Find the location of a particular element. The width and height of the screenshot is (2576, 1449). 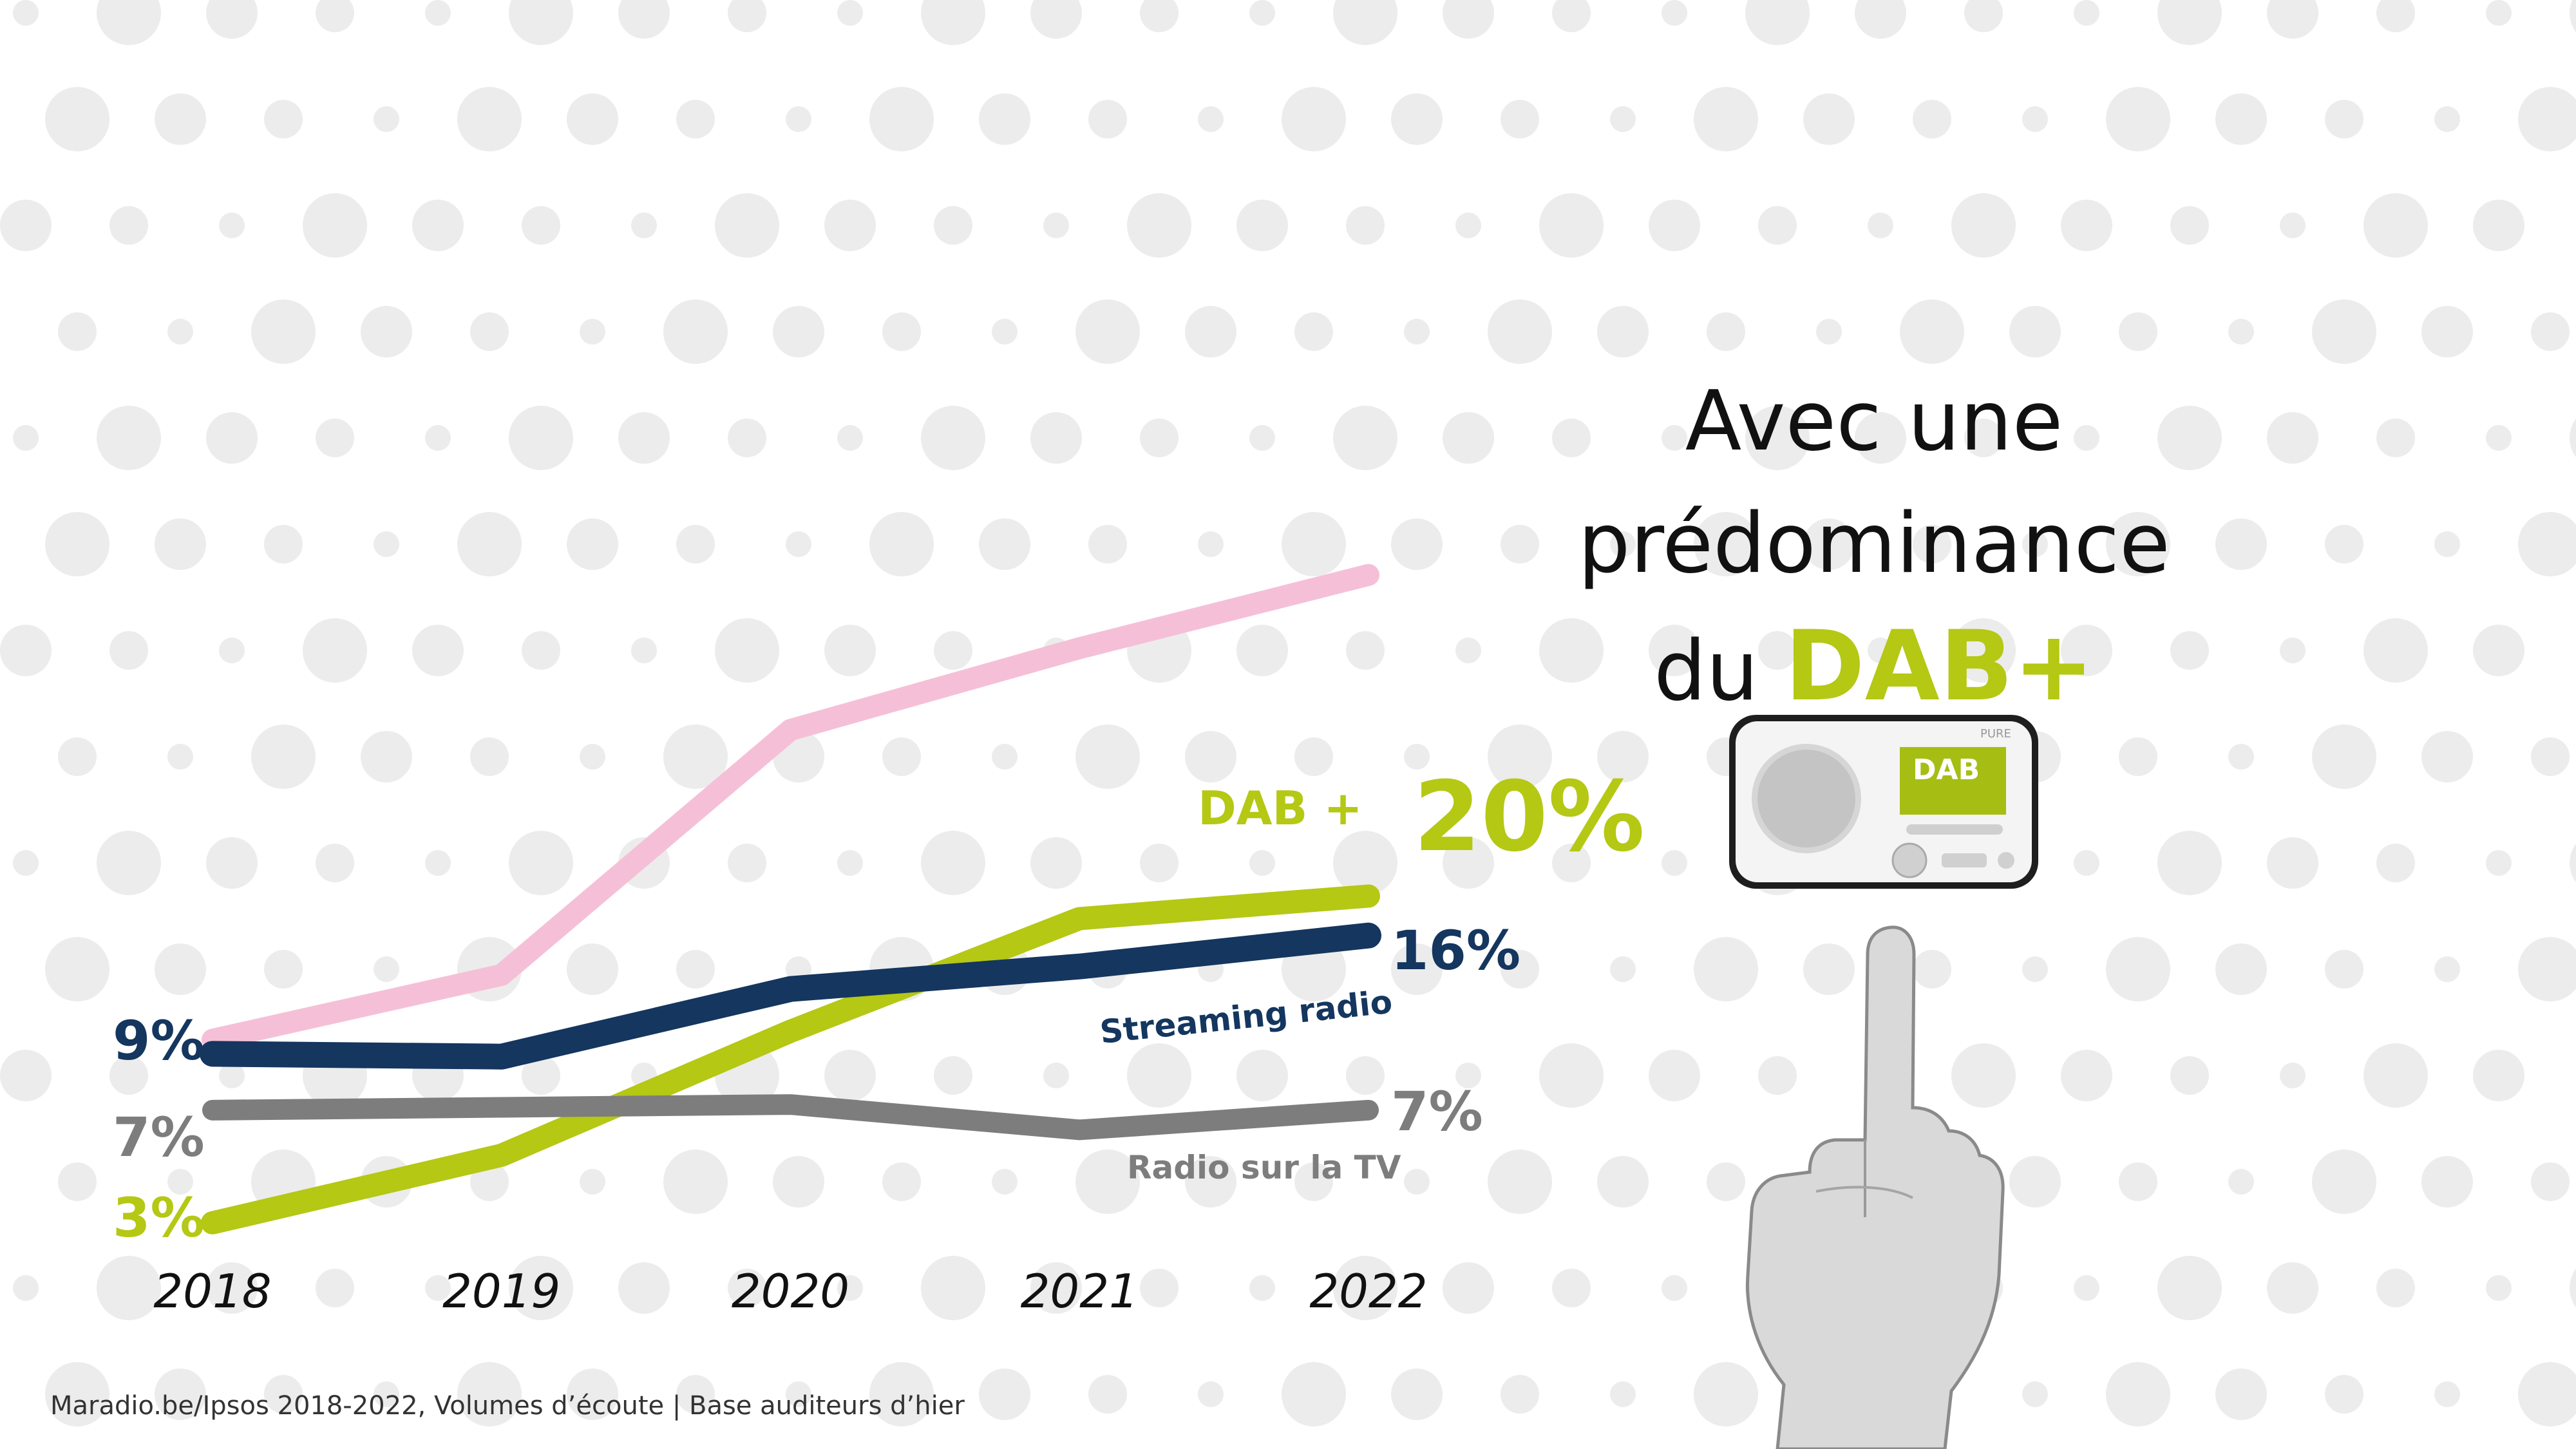

dab-start-label: 3% is located at coordinates (159, 1218).